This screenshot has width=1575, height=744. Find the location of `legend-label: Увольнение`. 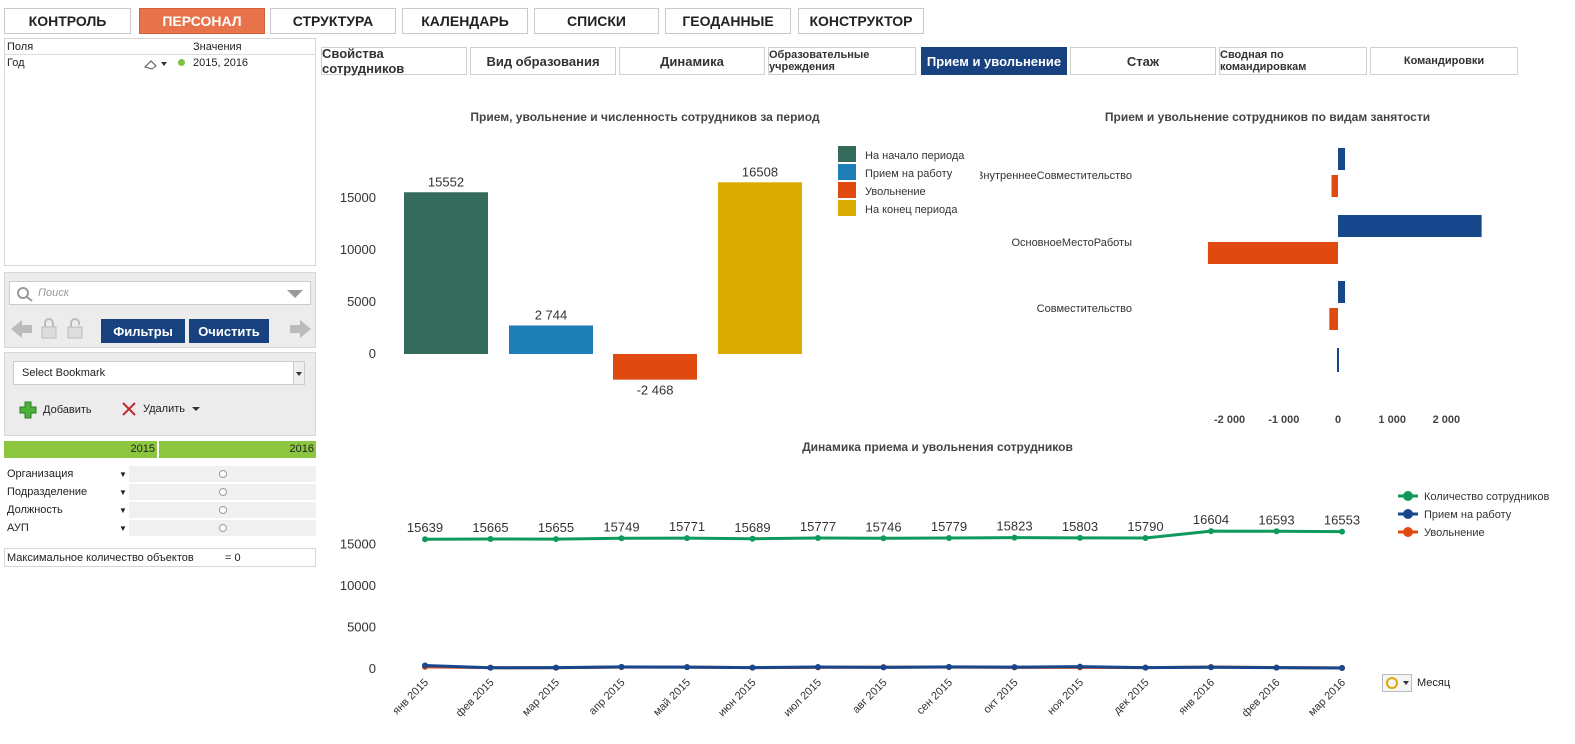

legend-label: Увольнение is located at coordinates (895, 192).